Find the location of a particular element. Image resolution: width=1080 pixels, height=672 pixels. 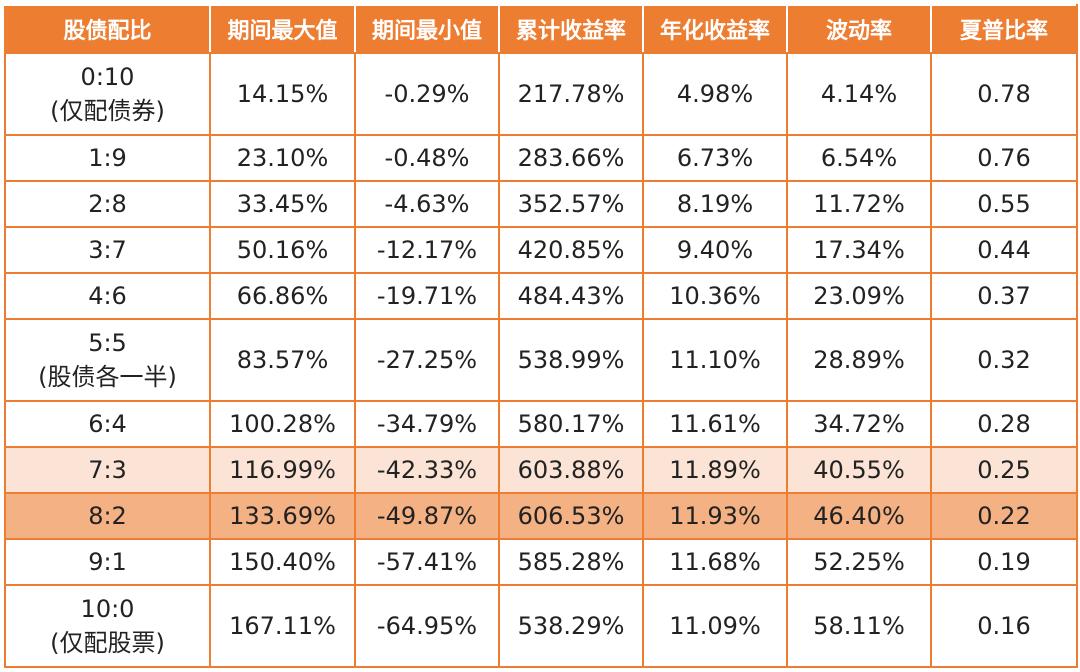

cell-max: 66.86% is located at coordinates (282, 296).